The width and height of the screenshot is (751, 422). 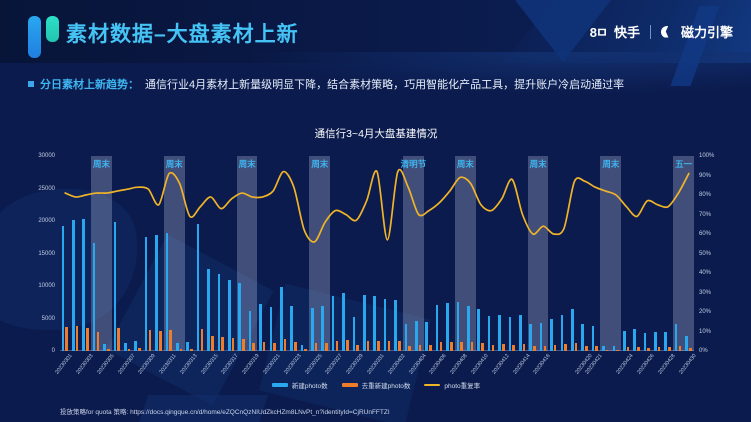 What do you see at coordinates (46, 156) in the screenshot?
I see `y-axis-left-tick: 30000` at bounding box center [46, 156].